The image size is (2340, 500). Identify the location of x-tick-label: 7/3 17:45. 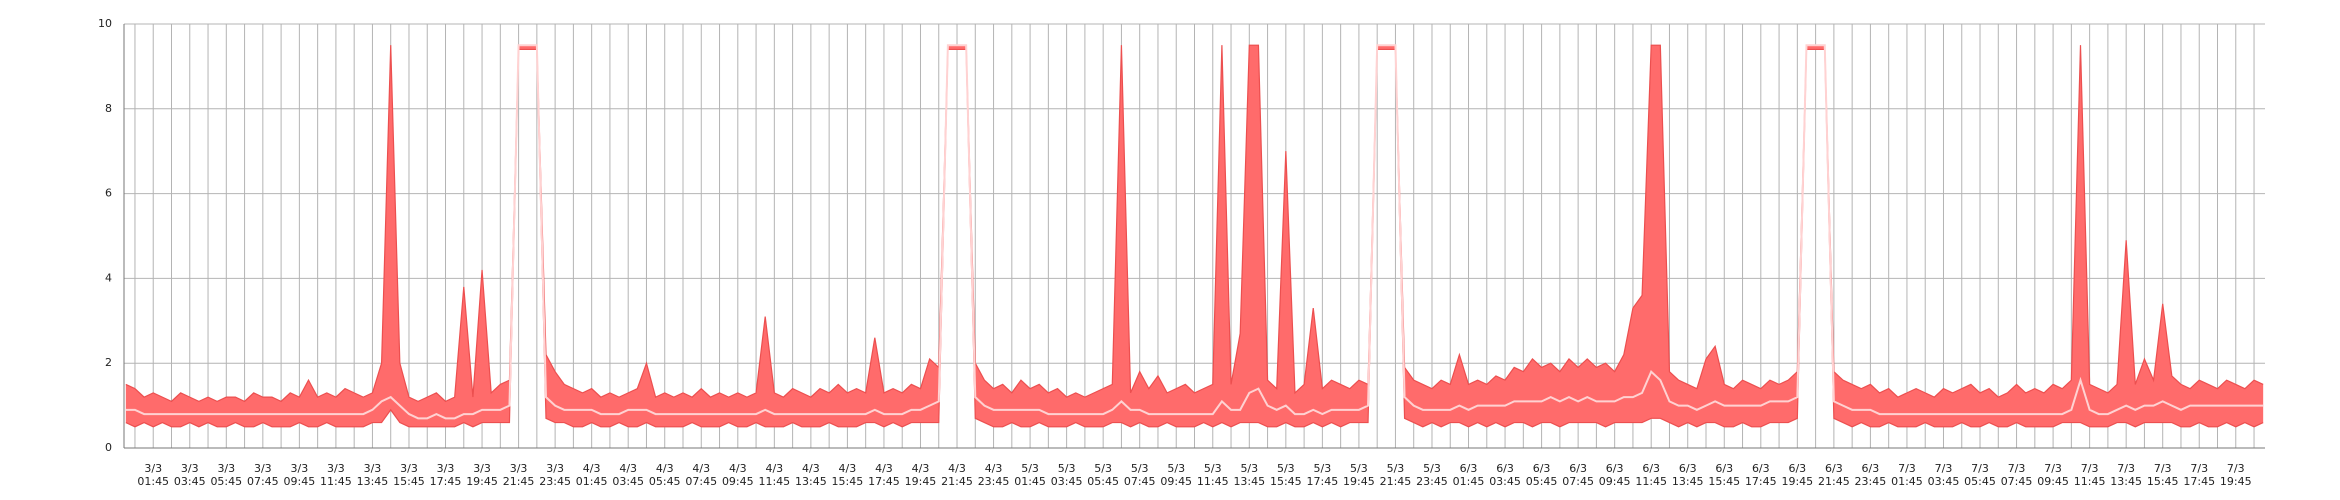
(2199, 475).